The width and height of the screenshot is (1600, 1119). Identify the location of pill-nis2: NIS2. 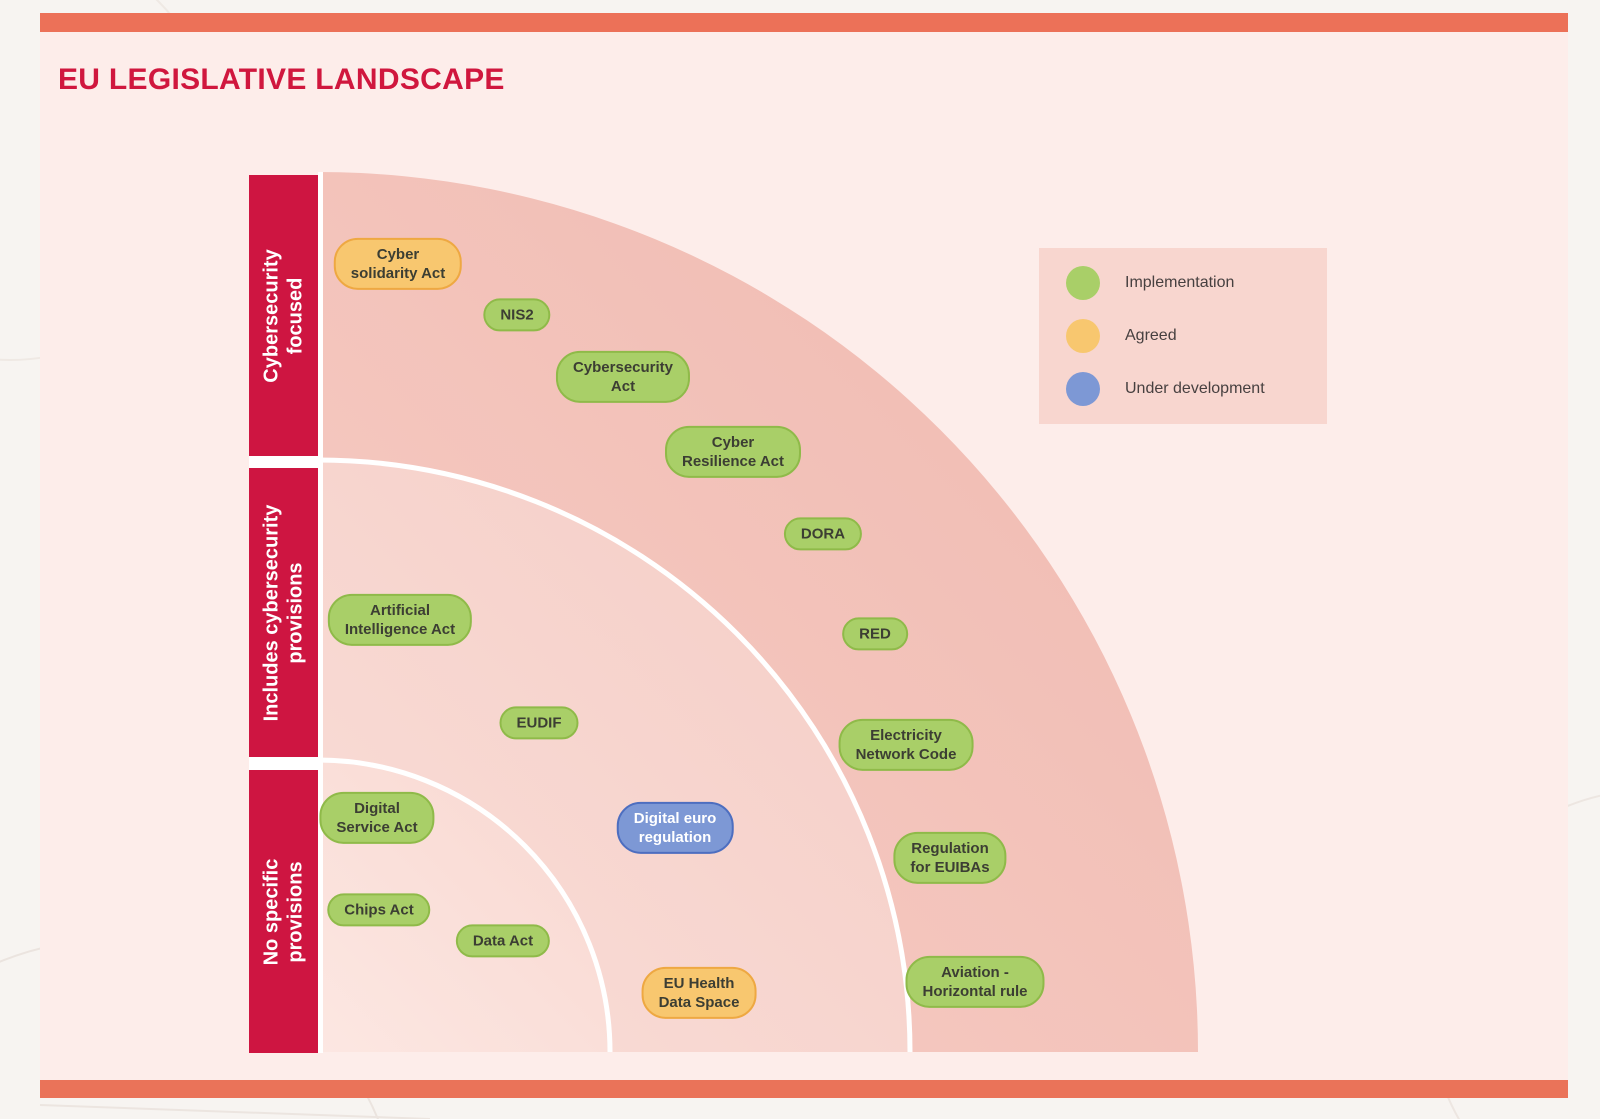
(517, 315).